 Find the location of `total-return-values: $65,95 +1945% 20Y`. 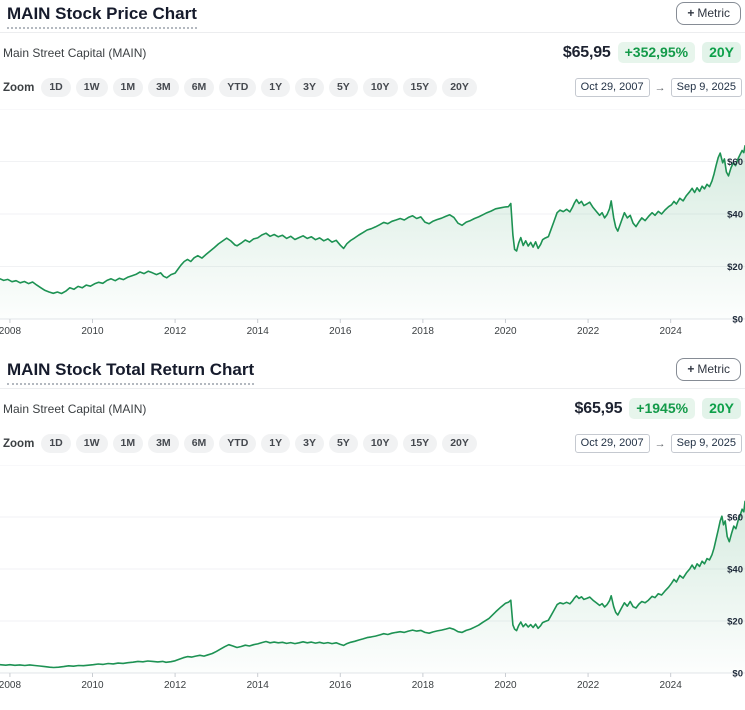

total-return-values: $65,95 +1945% 20Y is located at coordinates (658, 408).